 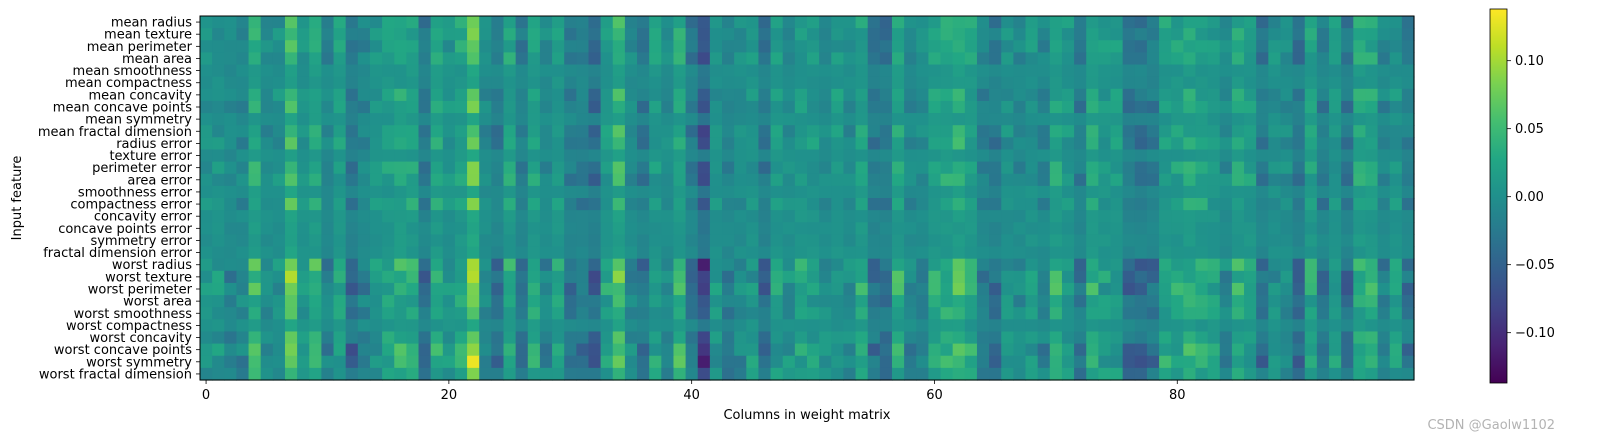 What do you see at coordinates (154, 144) in the screenshot?
I see `y-tick-label: radius error` at bounding box center [154, 144].